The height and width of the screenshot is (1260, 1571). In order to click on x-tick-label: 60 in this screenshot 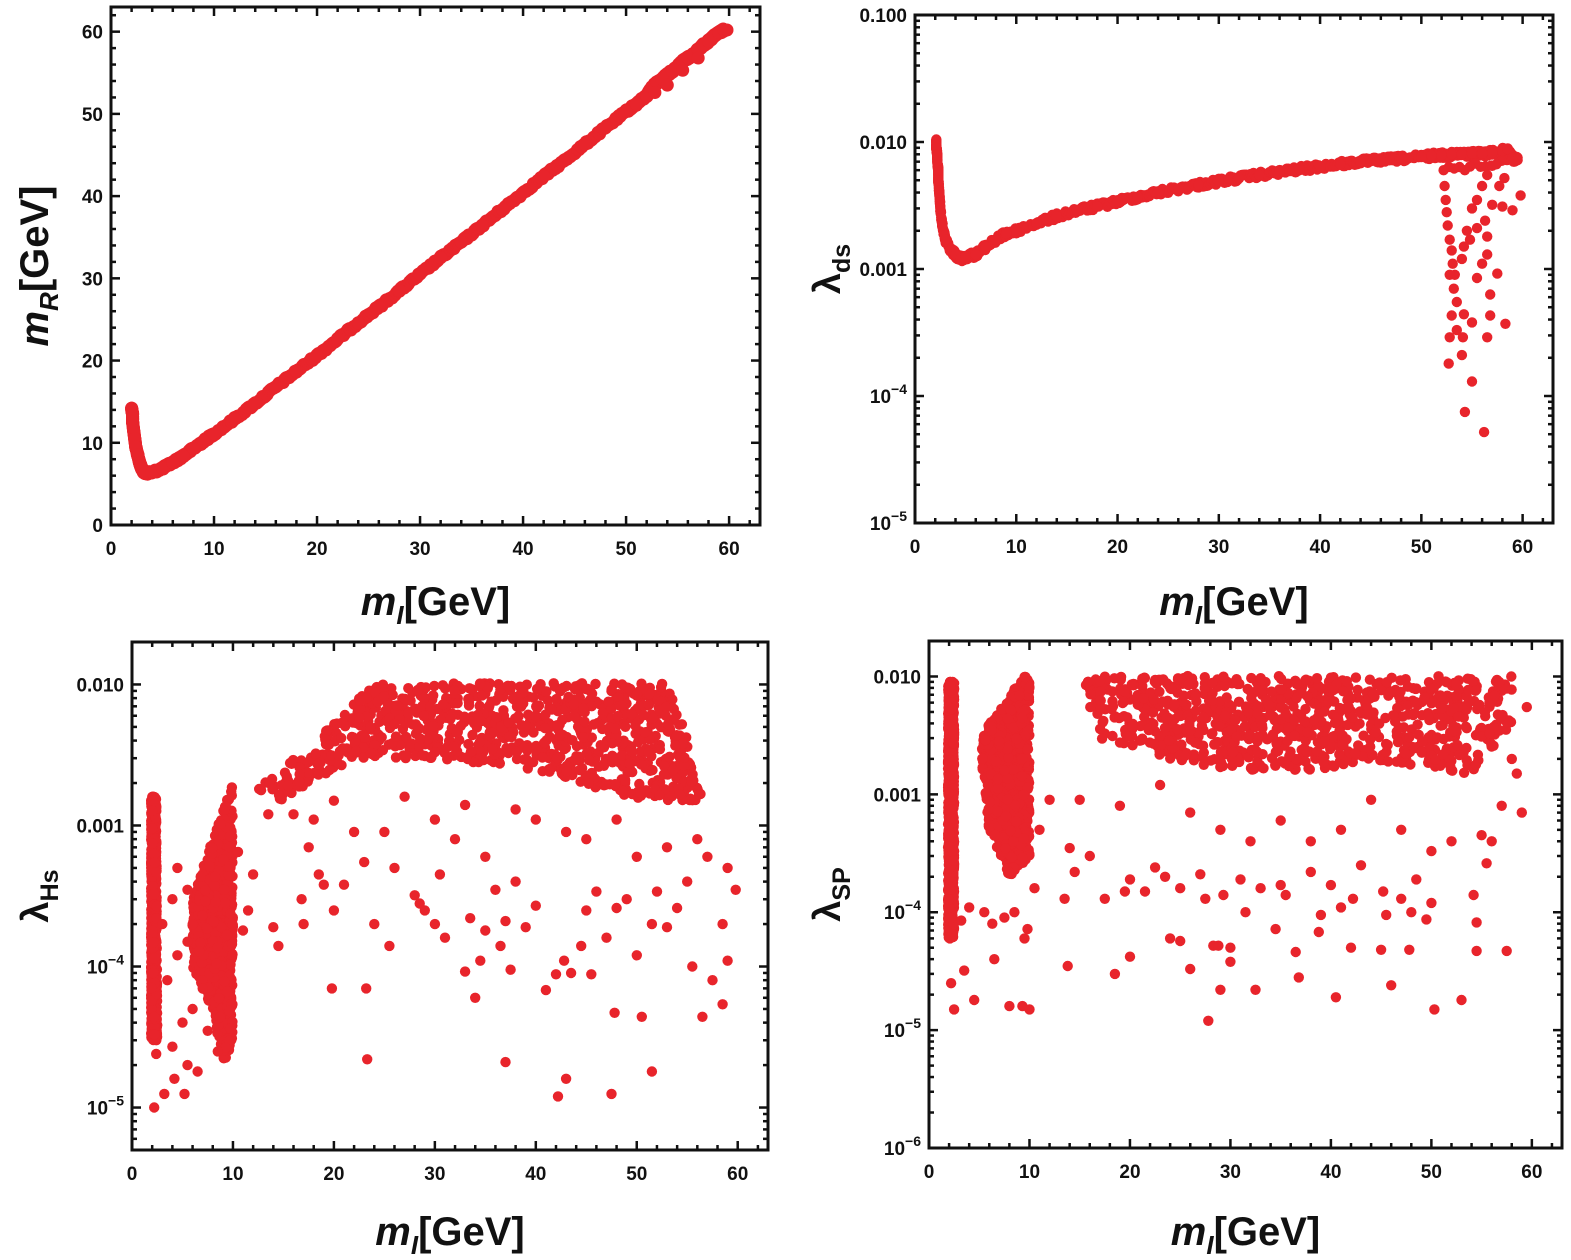, I will do `click(737, 1174)`.